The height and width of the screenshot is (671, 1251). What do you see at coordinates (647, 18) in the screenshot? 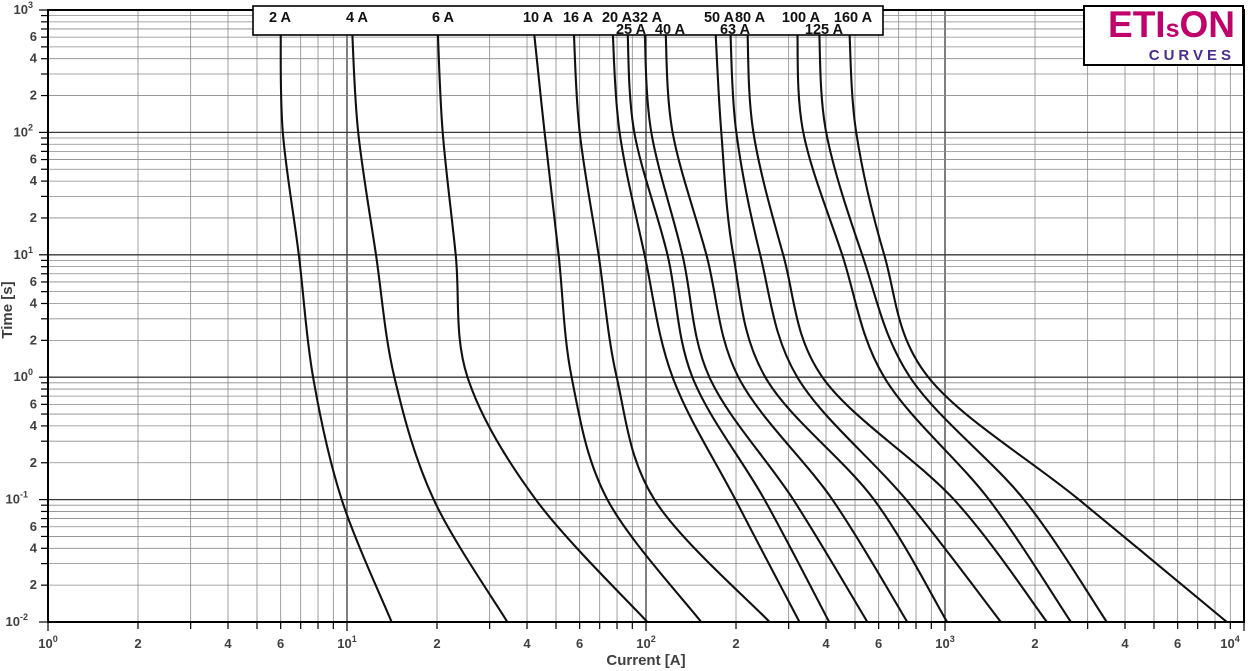
I see `curve-label-32A: 32 A` at bounding box center [647, 18].